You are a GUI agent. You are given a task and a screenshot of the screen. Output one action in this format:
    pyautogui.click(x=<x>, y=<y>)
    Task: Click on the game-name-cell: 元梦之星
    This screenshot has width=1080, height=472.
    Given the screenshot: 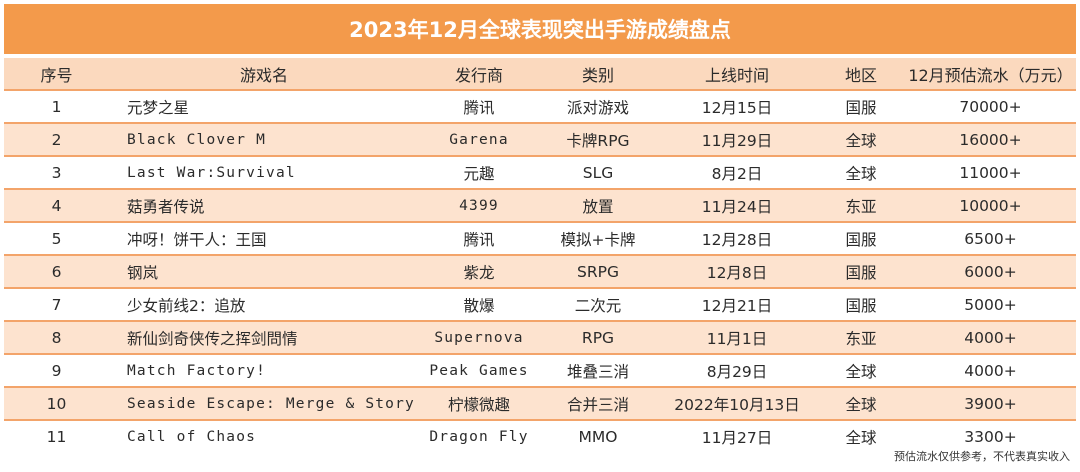 What is the action you would take?
    pyautogui.click(x=158, y=107)
    